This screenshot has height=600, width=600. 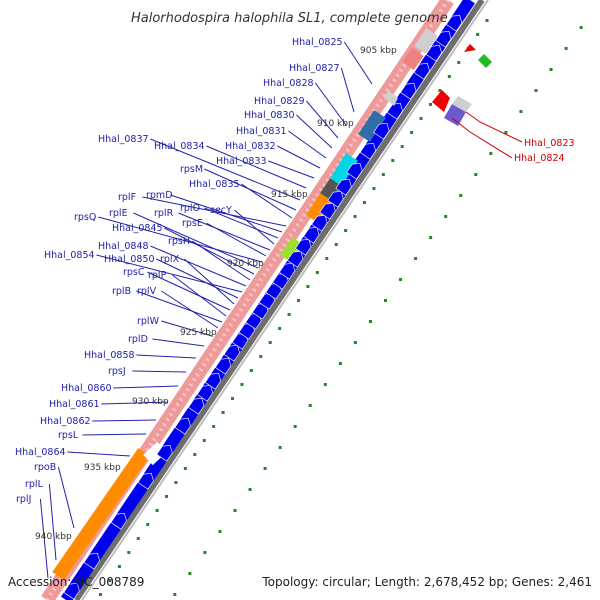 I want to click on gene-label: Hhal_0830, so click(x=269, y=115).